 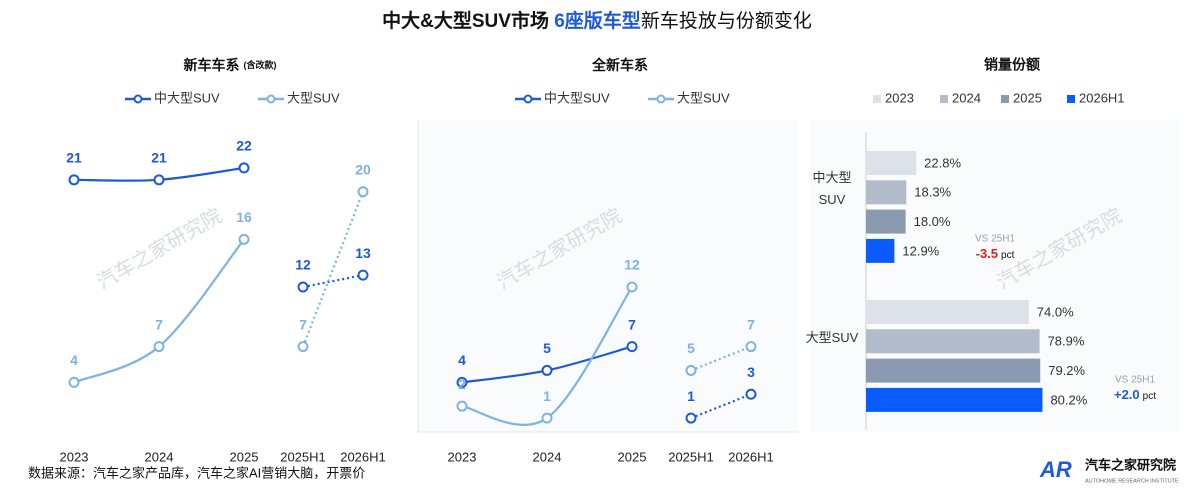 I want to click on chart-title-main: 全新车系, so click(x=619, y=65).